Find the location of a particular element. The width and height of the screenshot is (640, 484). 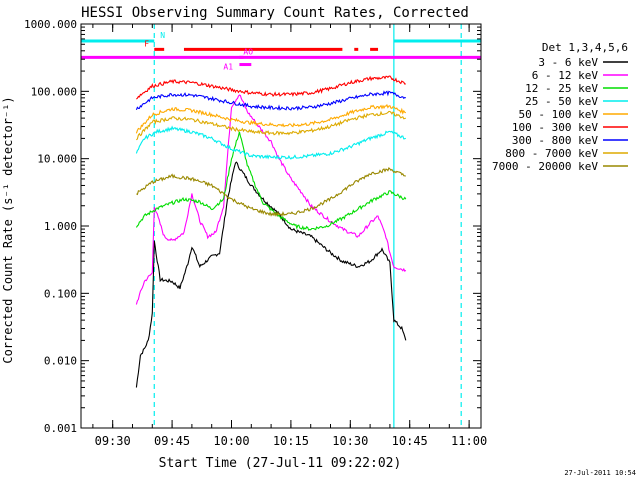

y-tick-label-2: 10.000 is located at coordinates (57, 159).